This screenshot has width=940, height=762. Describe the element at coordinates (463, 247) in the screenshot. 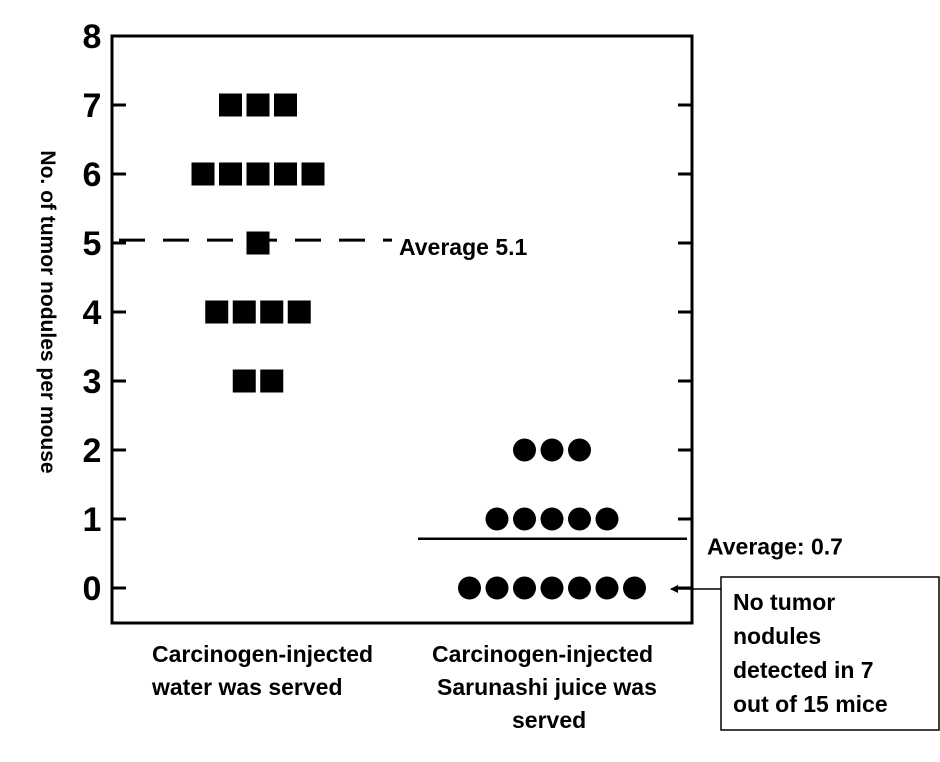

I see `average-label-water: Average 5.1` at that location.